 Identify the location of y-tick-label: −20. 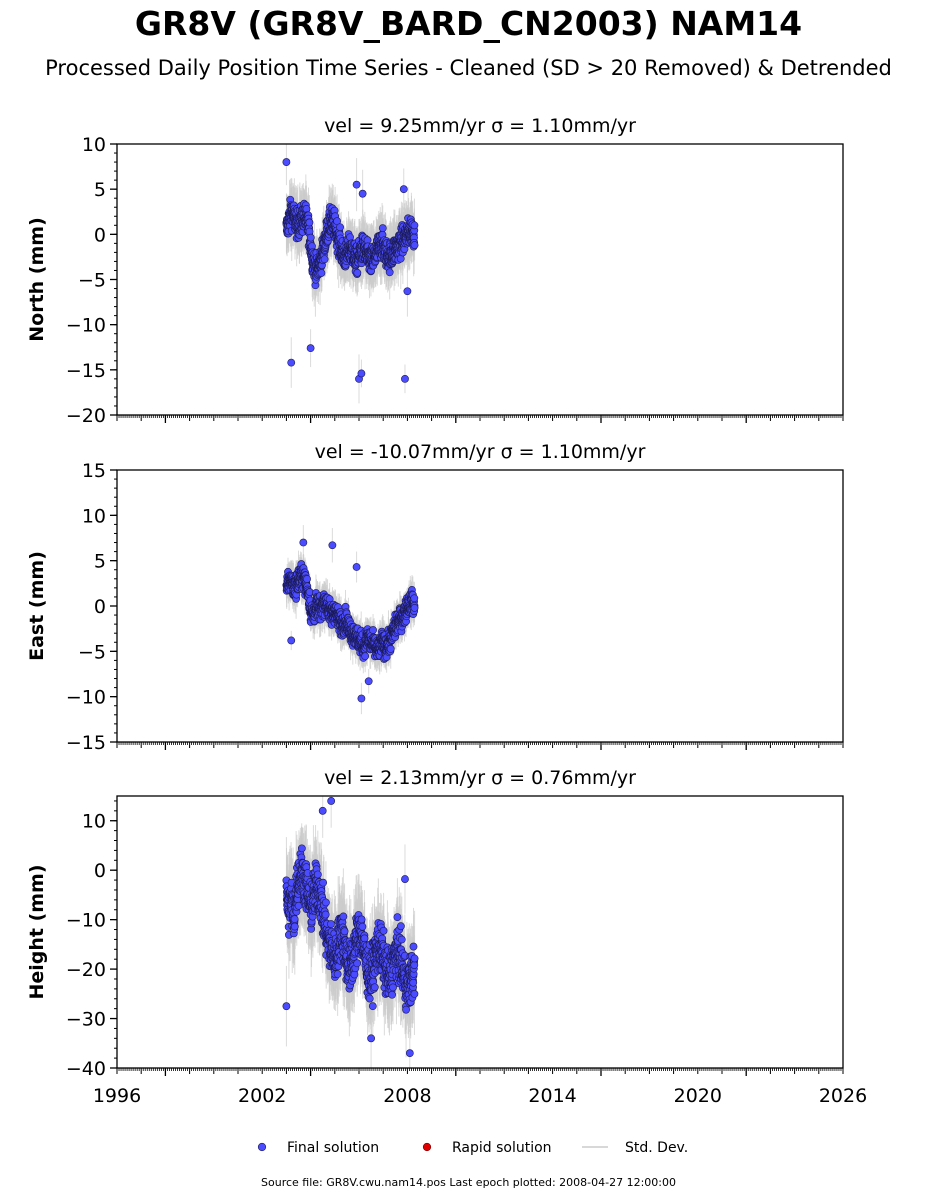
(86, 416).